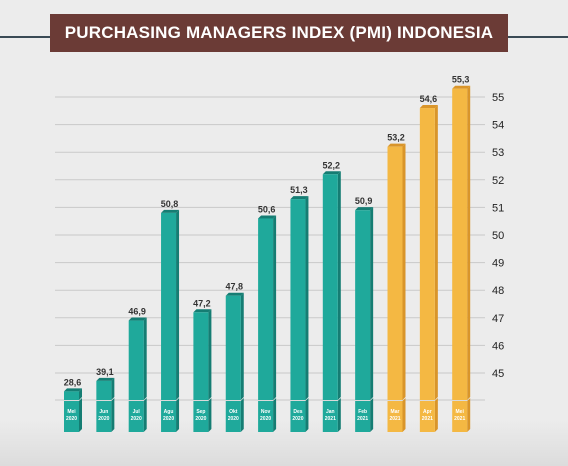 The width and height of the screenshot is (568, 466). I want to click on category-month-label: Des, so click(297, 412).